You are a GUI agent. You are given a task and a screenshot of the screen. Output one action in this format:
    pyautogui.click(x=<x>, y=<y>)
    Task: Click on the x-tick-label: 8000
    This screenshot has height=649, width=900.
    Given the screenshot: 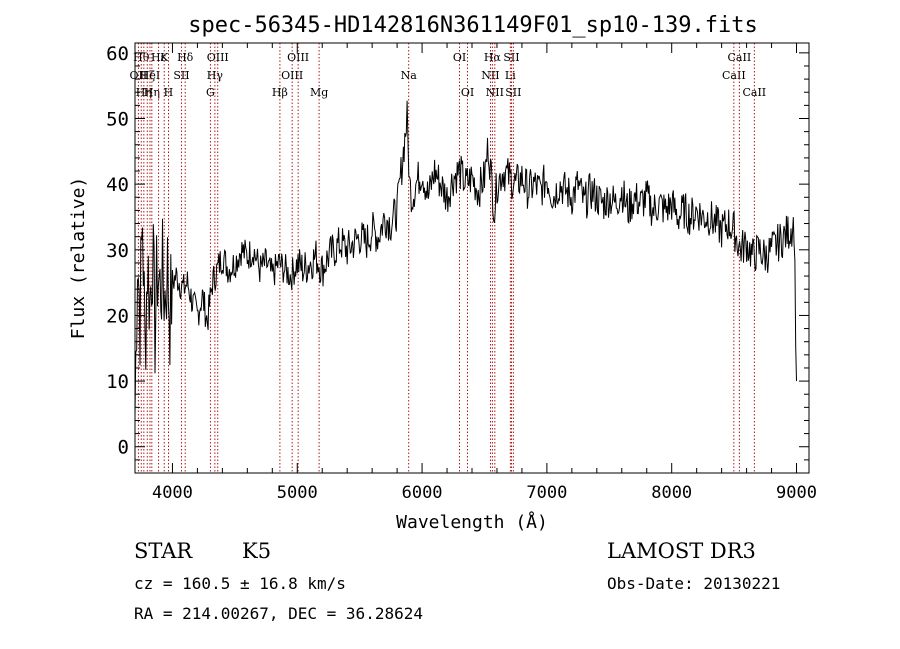 What is the action you would take?
    pyautogui.click(x=671, y=493)
    